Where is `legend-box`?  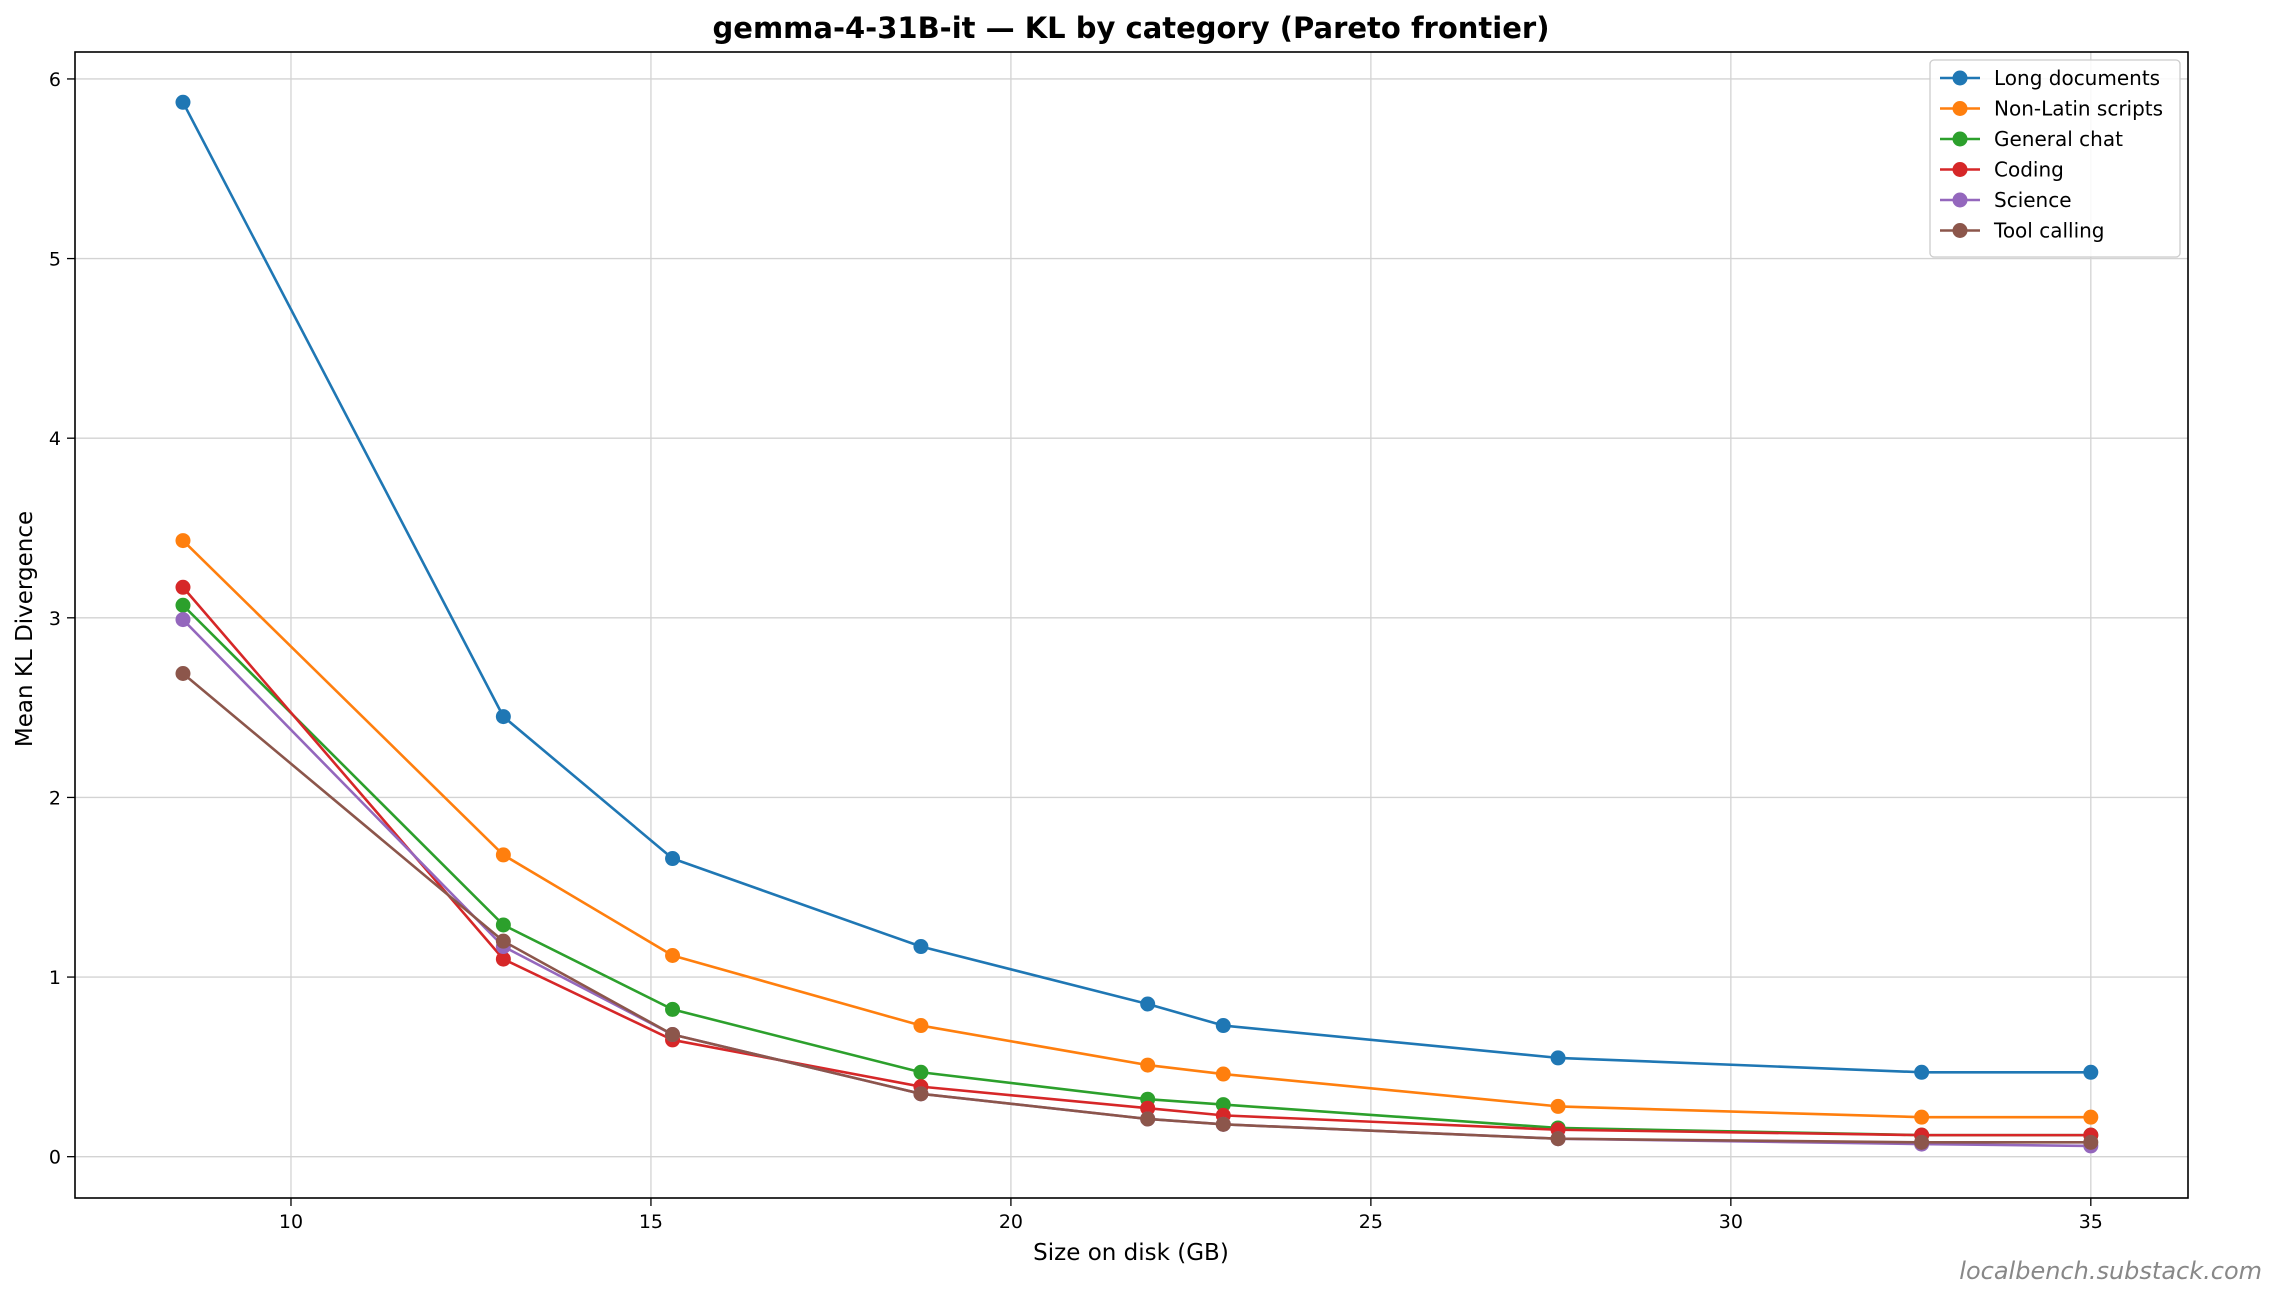
legend-box is located at coordinates (2055, 158).